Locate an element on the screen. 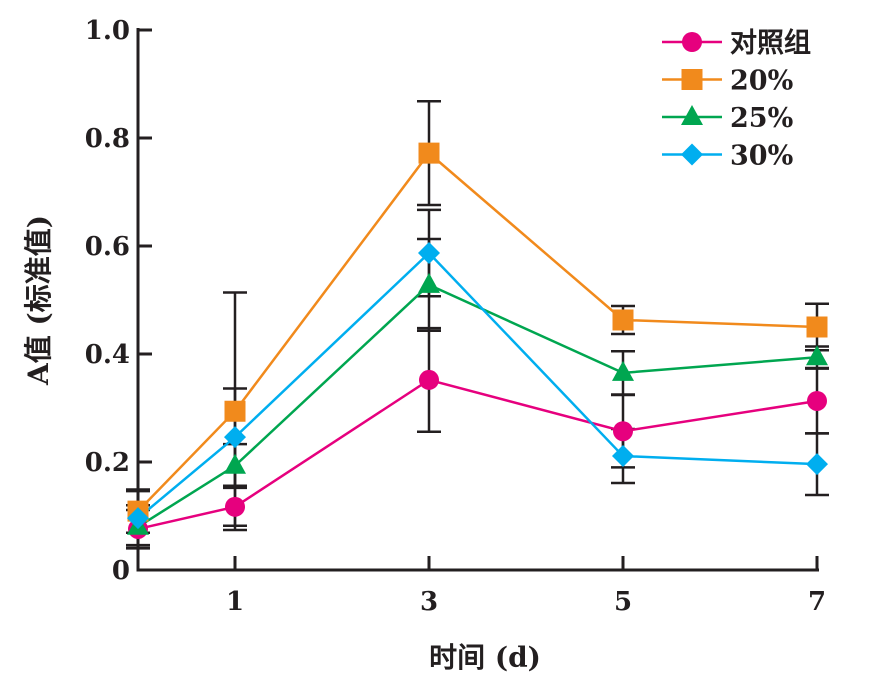  x-tick-label: 7 is located at coordinates (817, 602).